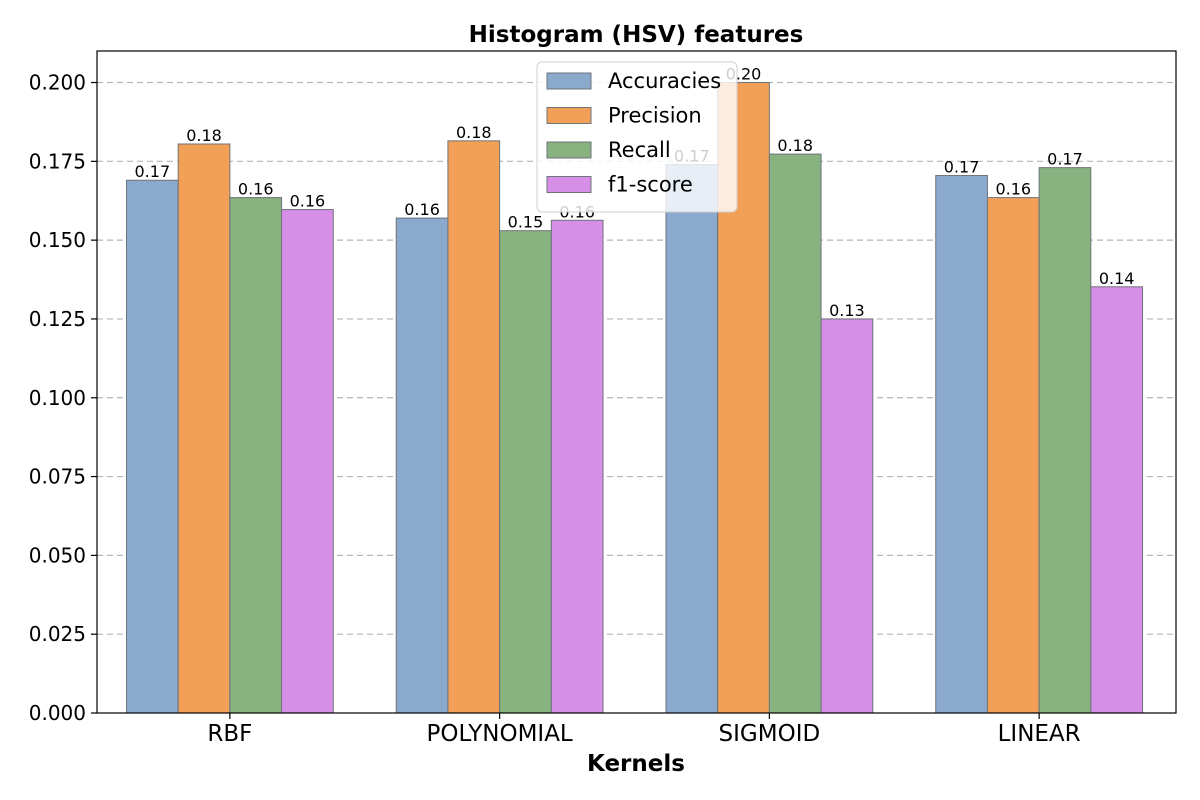 The height and width of the screenshot is (800, 1200). What do you see at coordinates (57, 477) in the screenshot?
I see `y-tick-label: 0.075` at bounding box center [57, 477].